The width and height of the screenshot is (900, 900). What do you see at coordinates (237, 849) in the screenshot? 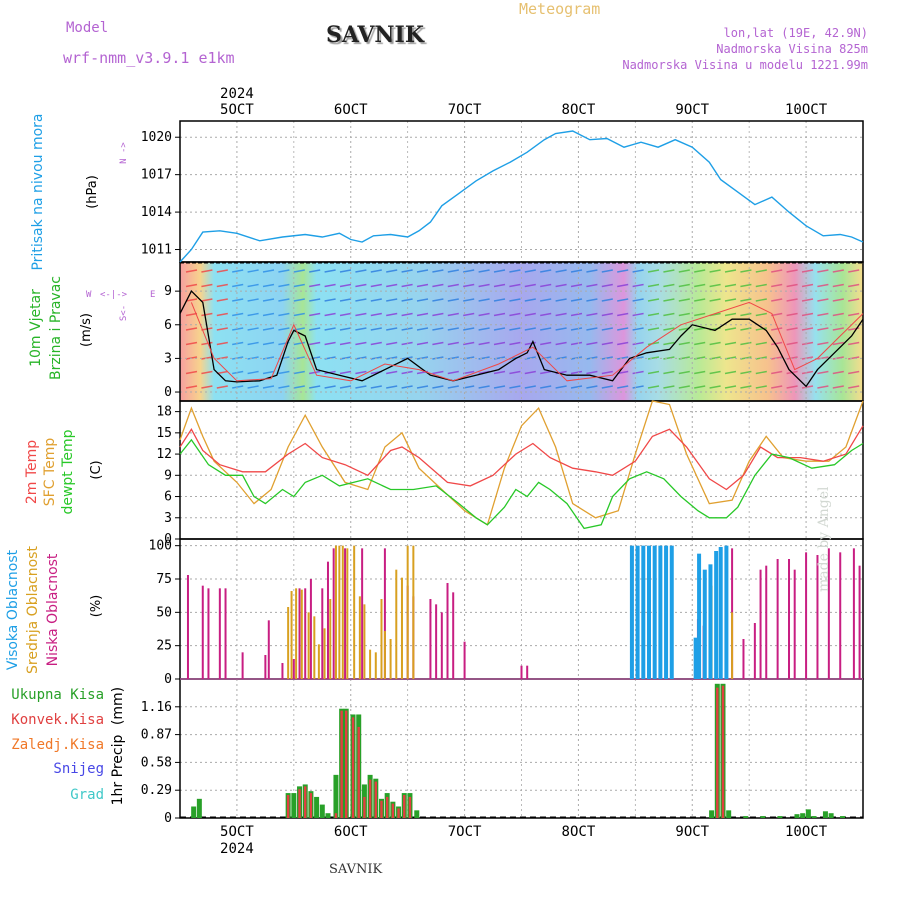
I see `year-label-bottom: 2024` at bounding box center [237, 849].